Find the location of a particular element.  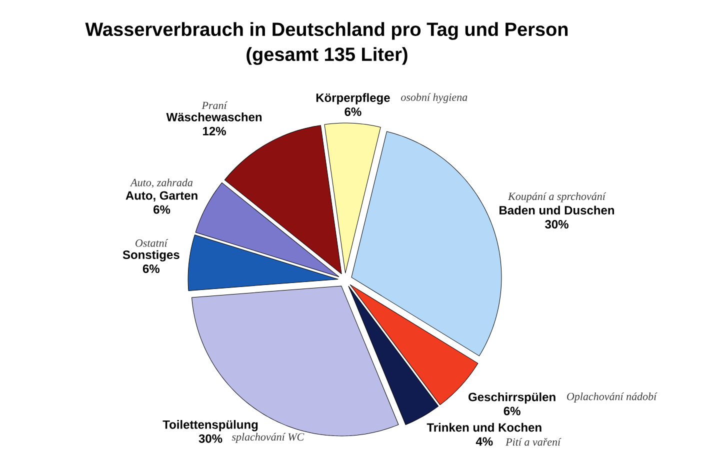

text: osobní hygiena is located at coordinates (434, 98).